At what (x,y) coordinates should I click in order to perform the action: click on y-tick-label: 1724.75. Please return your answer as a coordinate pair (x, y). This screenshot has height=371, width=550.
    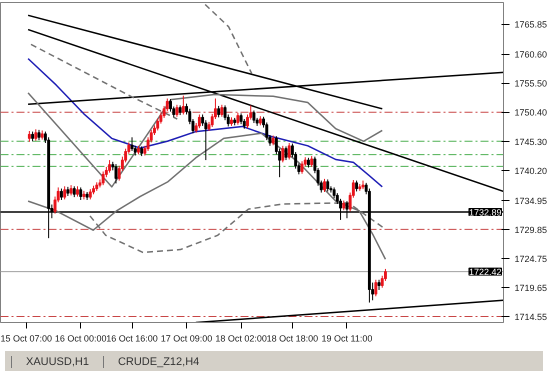
    Looking at the image, I should click on (531, 259).